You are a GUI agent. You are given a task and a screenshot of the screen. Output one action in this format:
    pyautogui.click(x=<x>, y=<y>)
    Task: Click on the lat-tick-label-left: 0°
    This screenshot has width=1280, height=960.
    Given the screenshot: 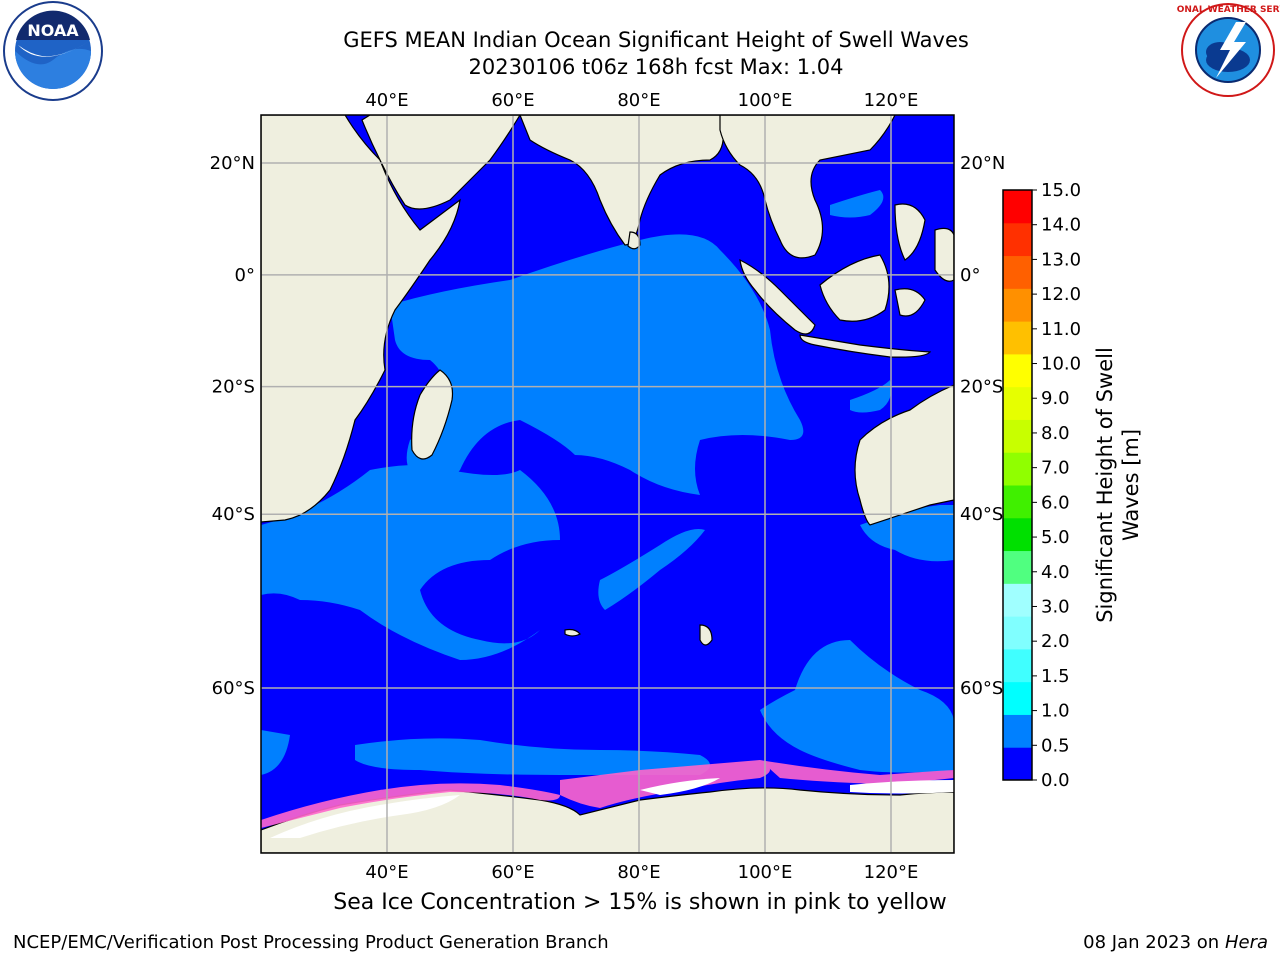 What is the action you would take?
    pyautogui.click(x=245, y=275)
    